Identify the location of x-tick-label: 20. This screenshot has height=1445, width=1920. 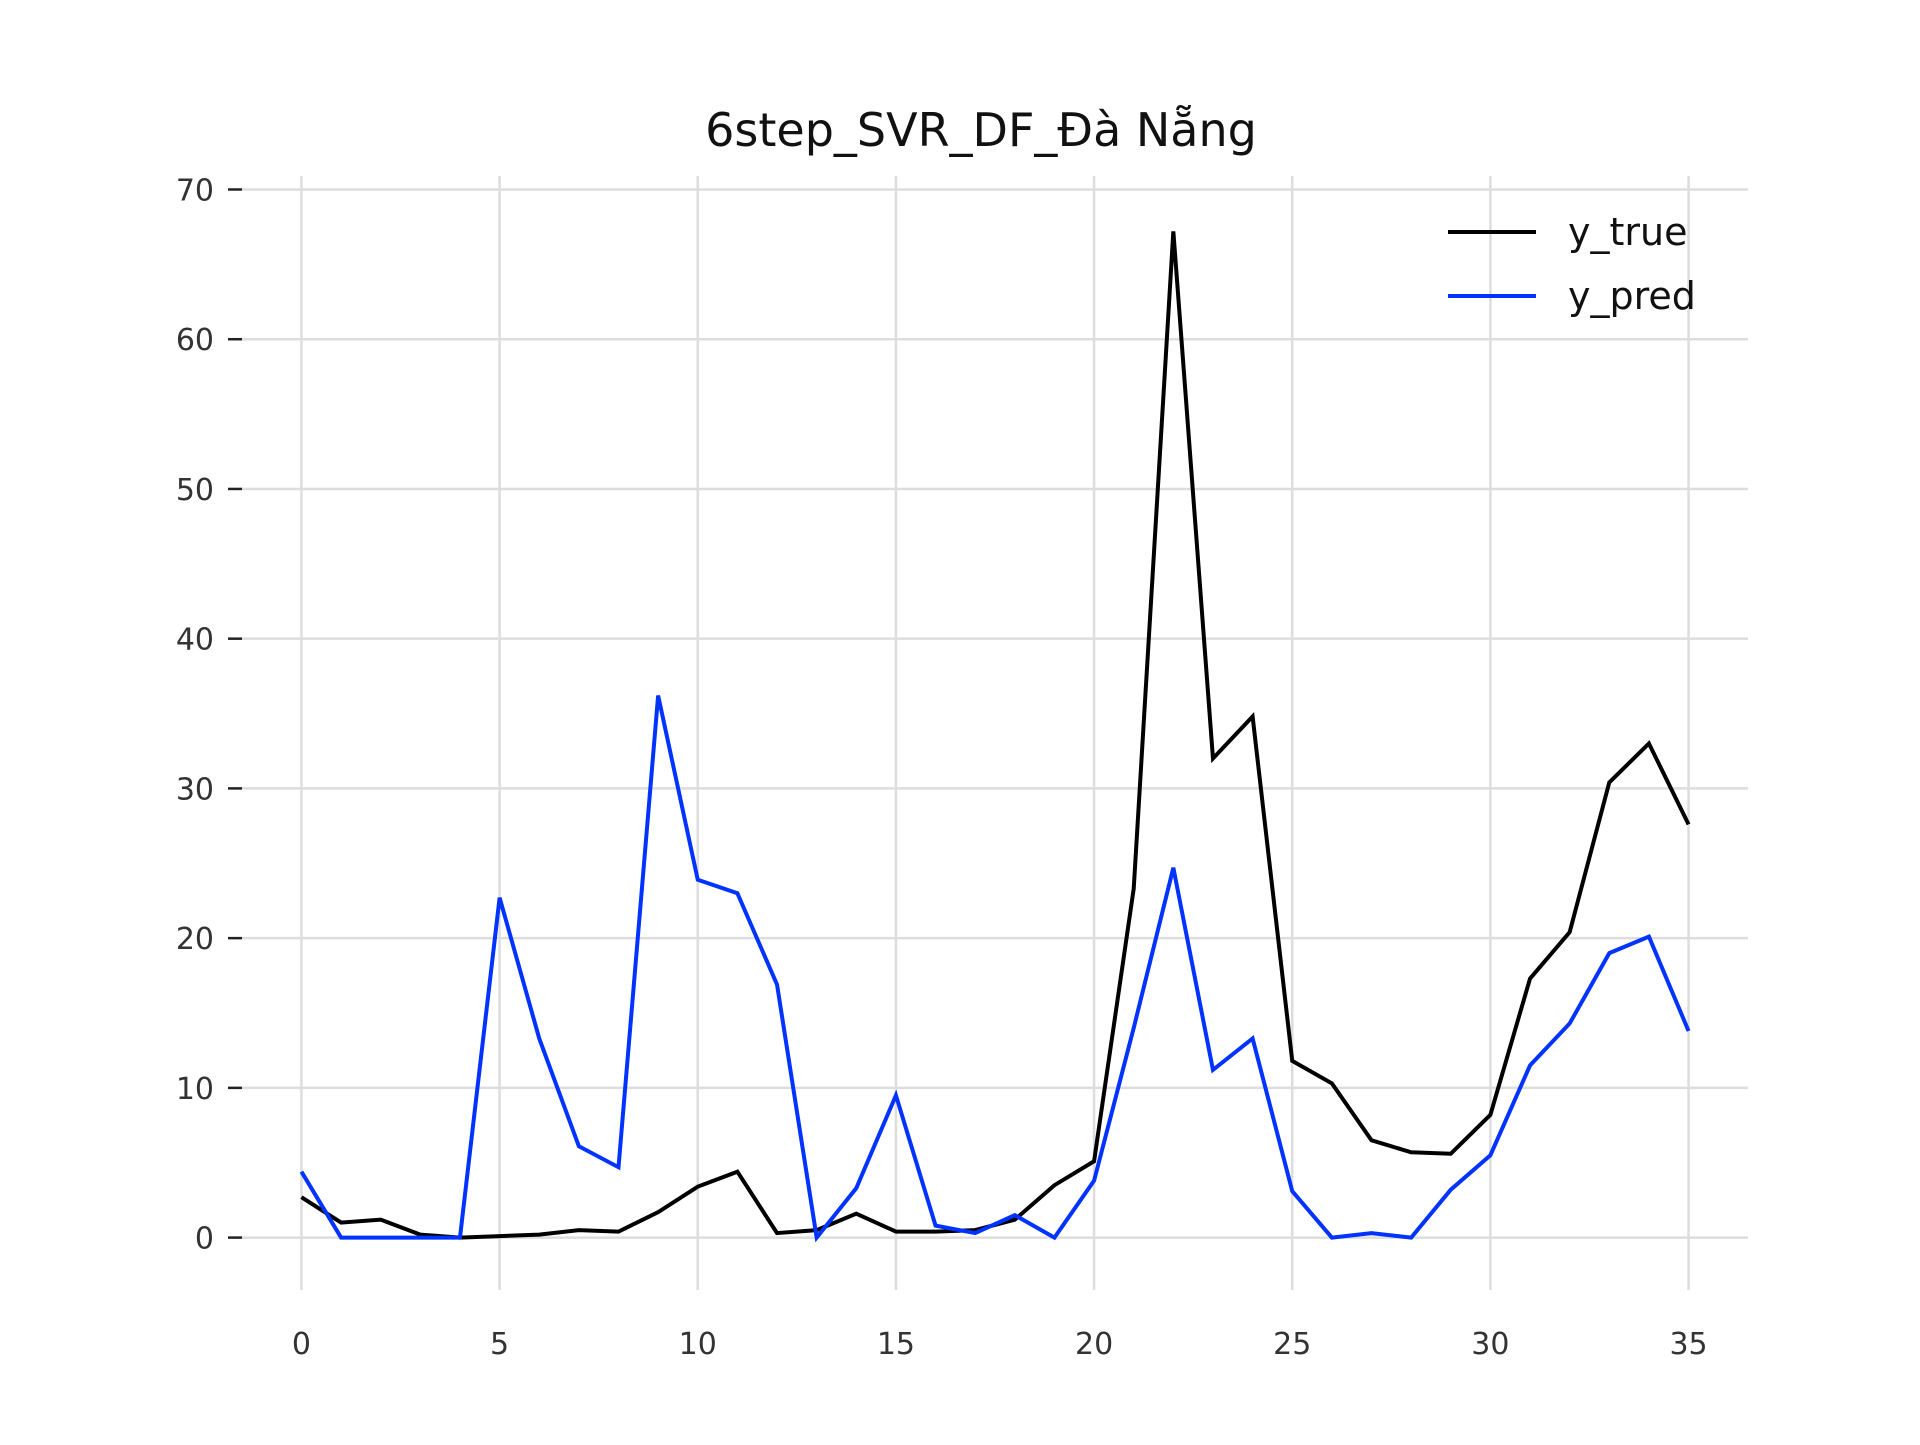
(1094, 1344).